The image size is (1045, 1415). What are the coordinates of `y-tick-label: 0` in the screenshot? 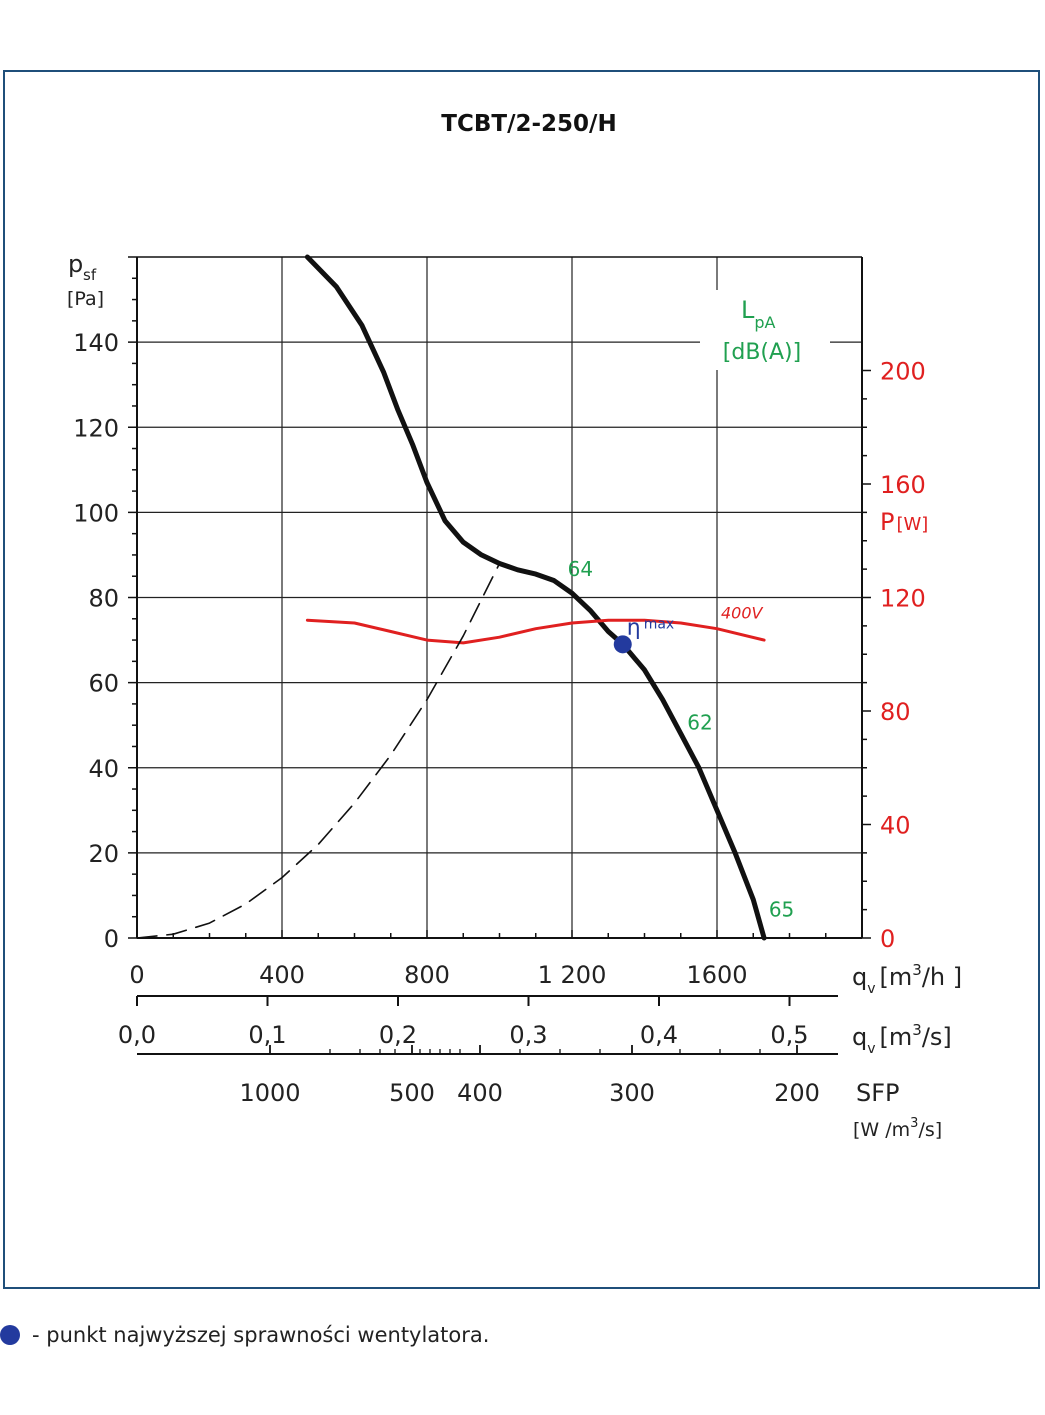 It's located at (111, 939).